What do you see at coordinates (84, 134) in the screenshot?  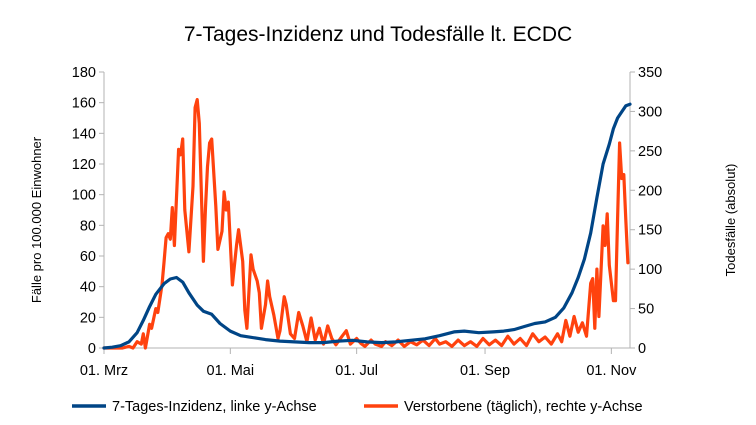 I see `y-left-tick-label: 140` at bounding box center [84, 134].